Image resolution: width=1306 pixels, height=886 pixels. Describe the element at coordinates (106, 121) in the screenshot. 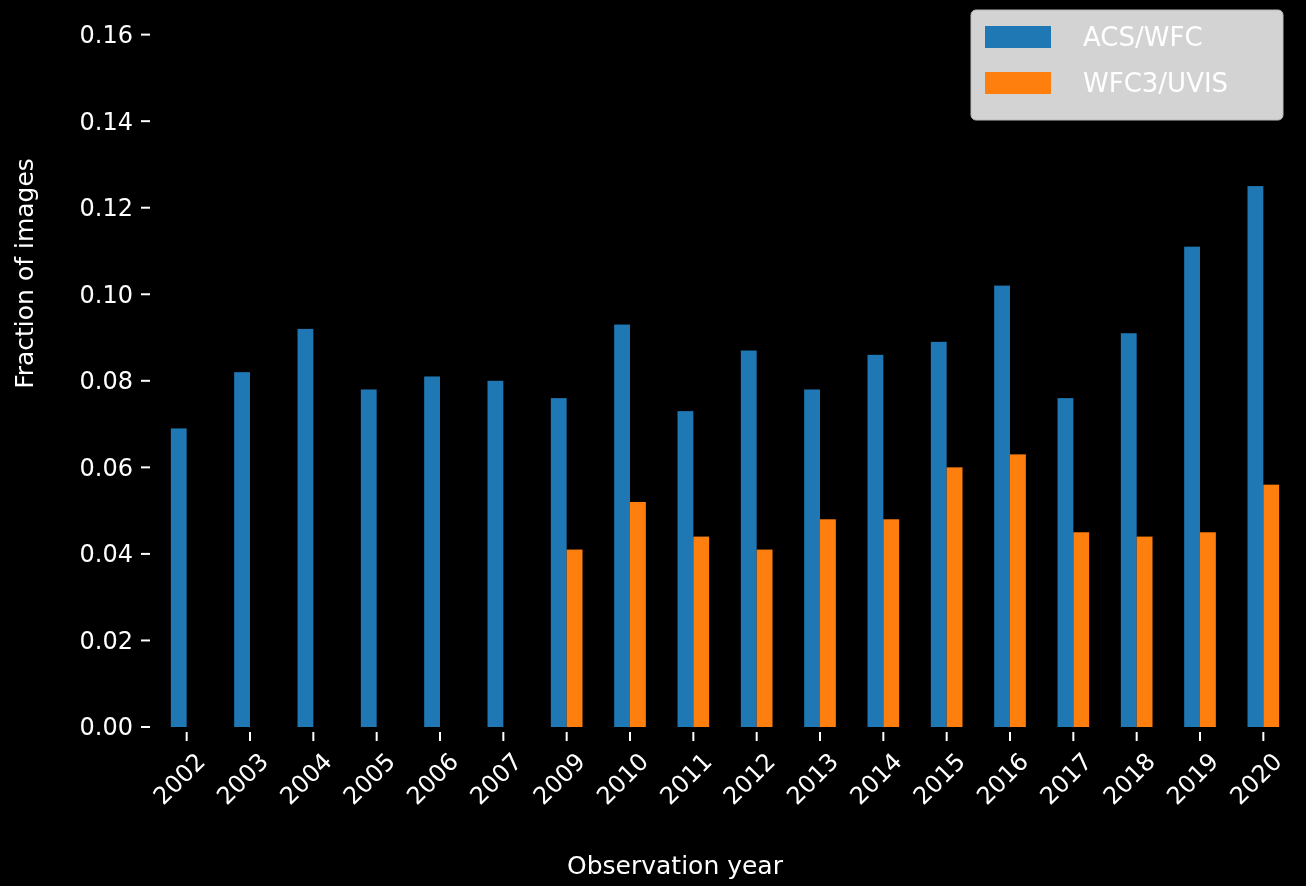

I see `y-tick-label: 0.14` at that location.